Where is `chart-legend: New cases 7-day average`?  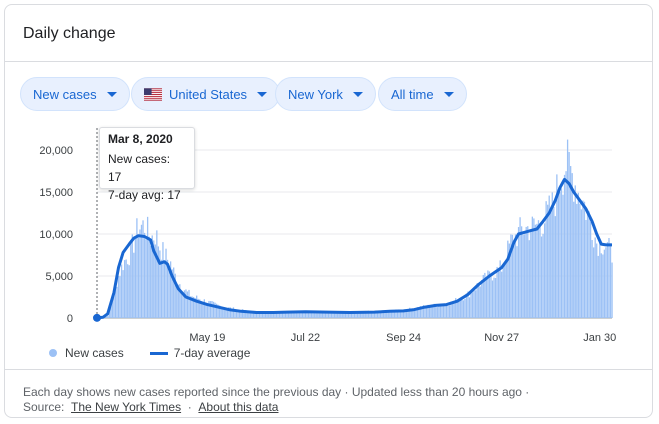 chart-legend: New cases 7-day average is located at coordinates (149, 353).